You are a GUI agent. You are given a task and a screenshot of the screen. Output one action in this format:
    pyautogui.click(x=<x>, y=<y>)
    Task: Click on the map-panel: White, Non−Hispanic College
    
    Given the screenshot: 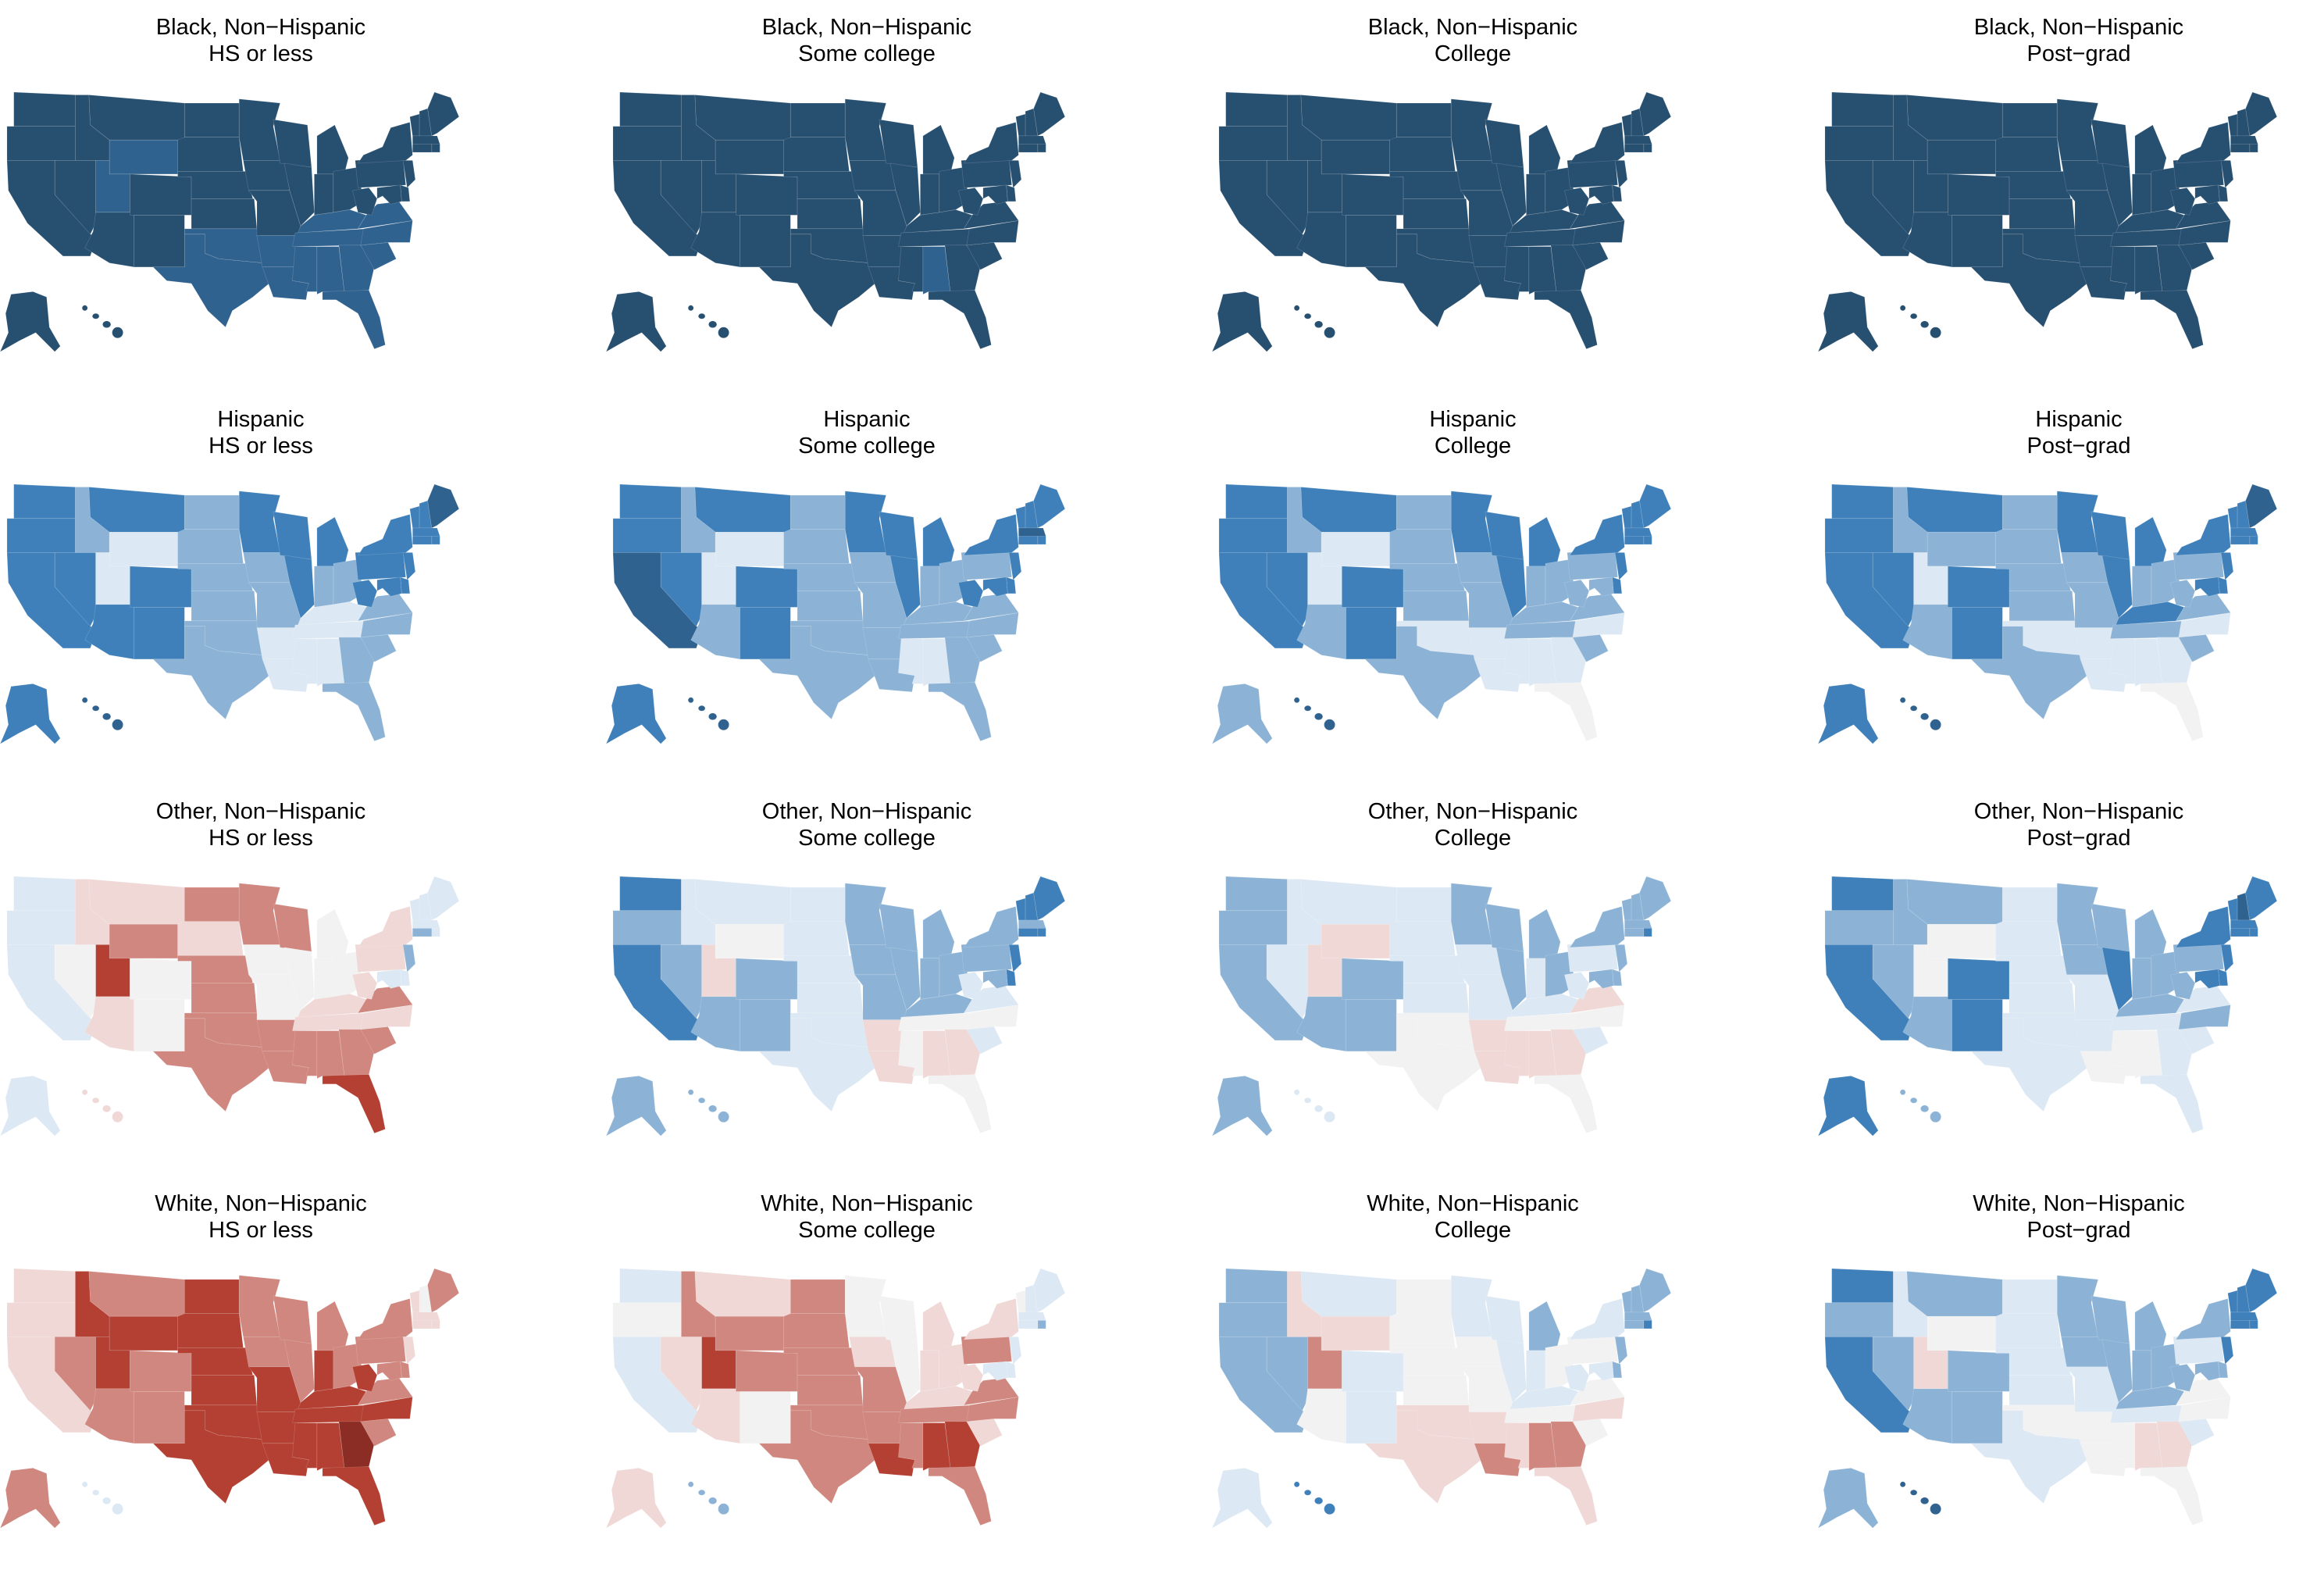 What is the action you would take?
    pyautogui.click(x=1515, y=1385)
    